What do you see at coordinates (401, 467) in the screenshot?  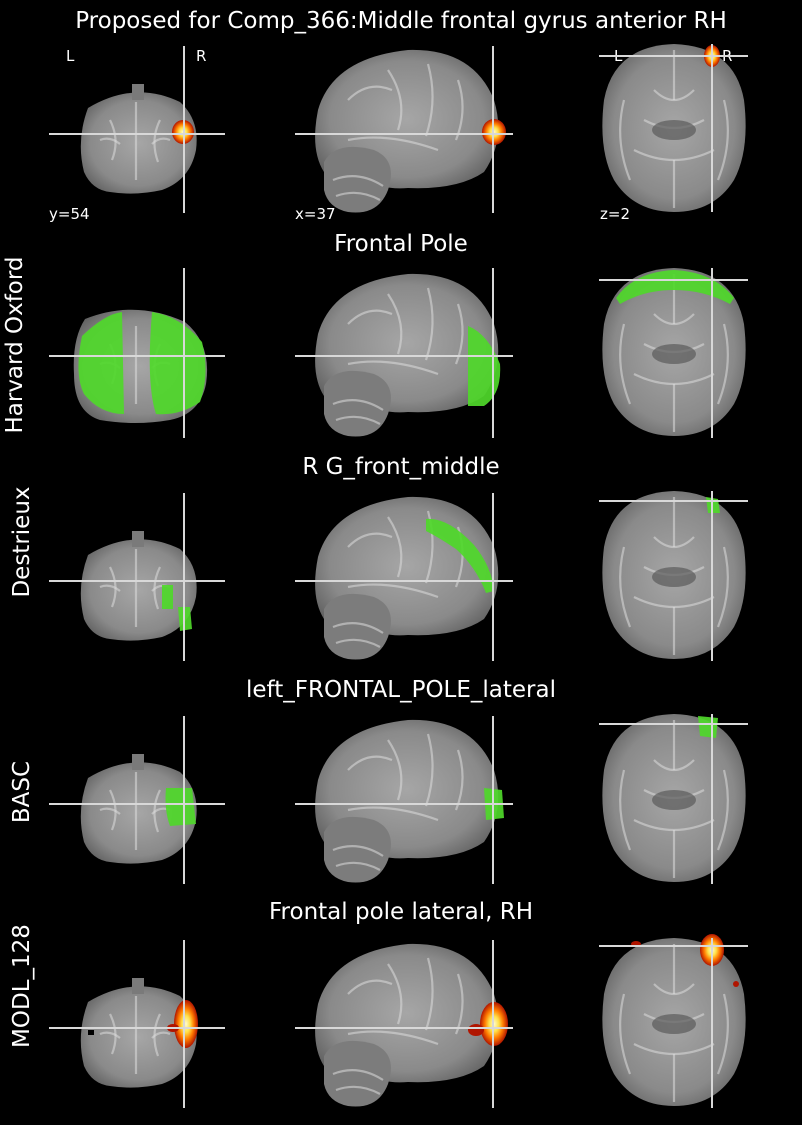 I see `row-title-destrieux: R G_front_middle` at bounding box center [401, 467].